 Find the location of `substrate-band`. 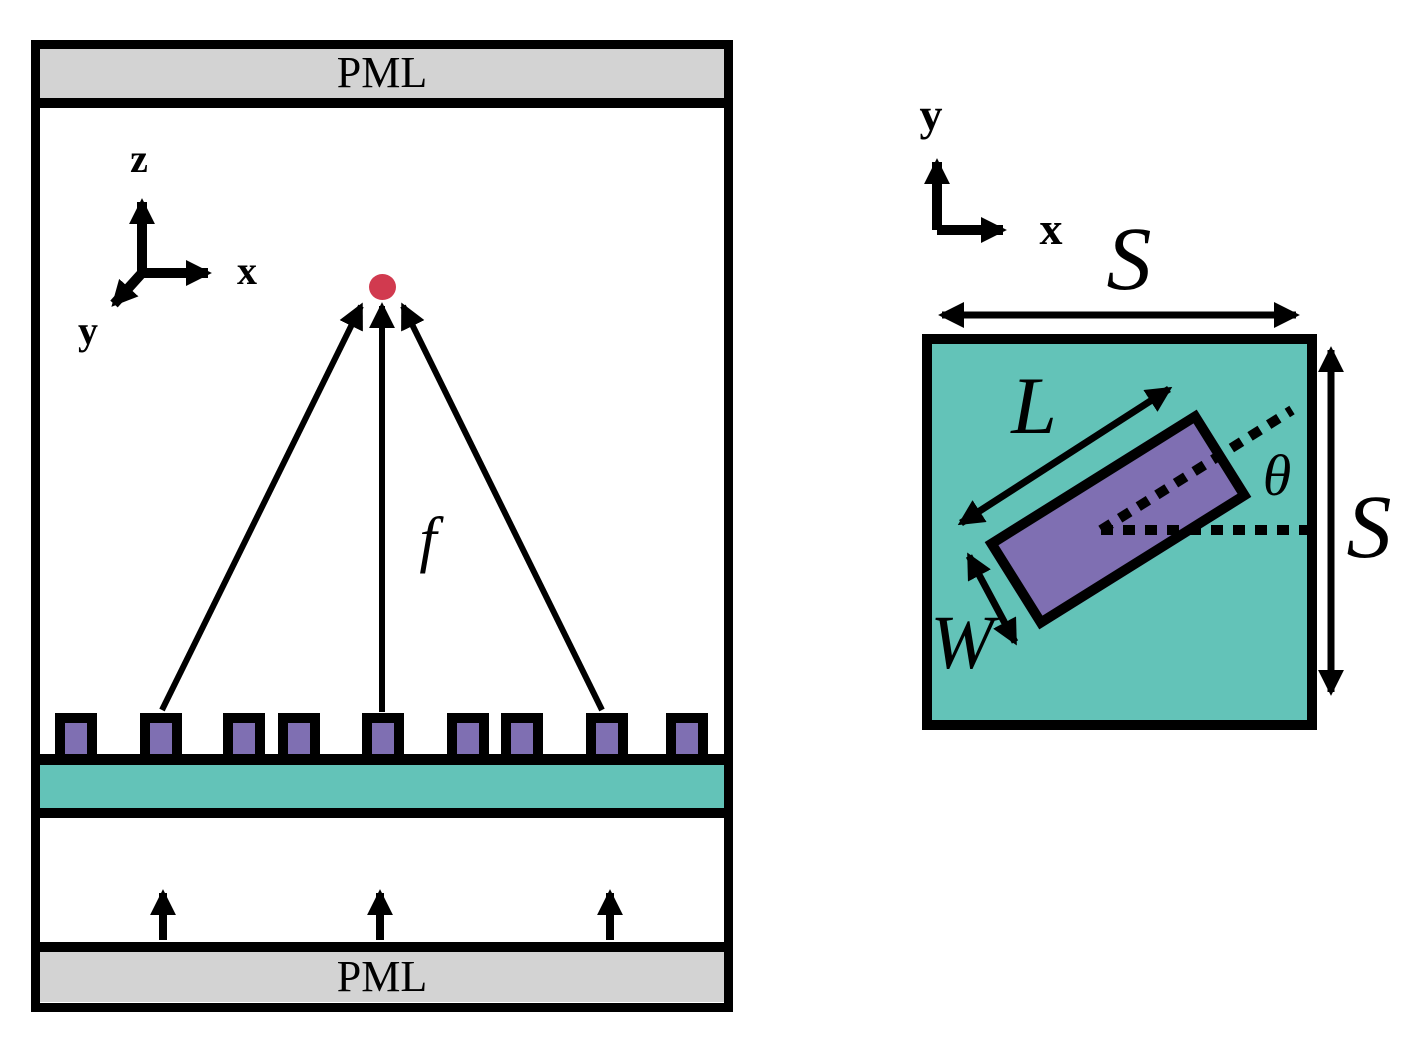

substrate-band is located at coordinates (382, 786).